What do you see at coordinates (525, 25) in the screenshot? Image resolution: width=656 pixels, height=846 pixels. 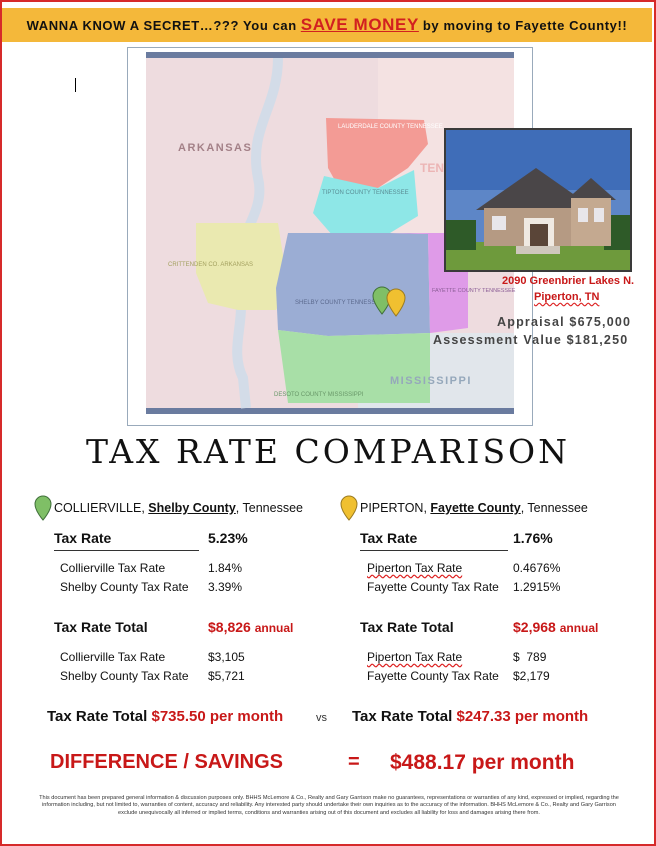 I see `banner-suffix: by moving to Fayette County!!` at bounding box center [525, 25].